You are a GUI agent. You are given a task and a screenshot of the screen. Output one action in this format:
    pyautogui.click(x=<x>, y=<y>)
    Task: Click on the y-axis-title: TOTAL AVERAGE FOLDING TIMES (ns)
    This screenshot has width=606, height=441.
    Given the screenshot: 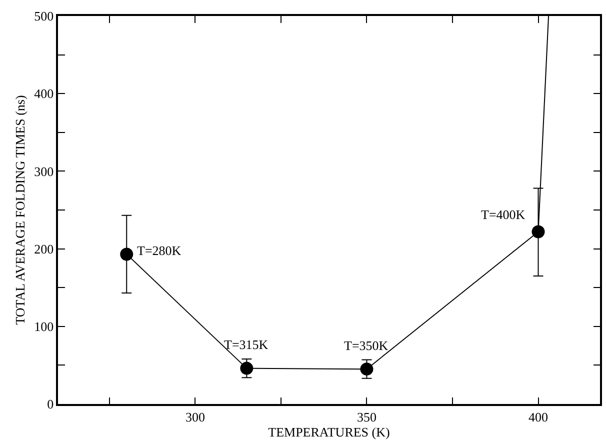 What is the action you would take?
    pyautogui.click(x=20, y=210)
    